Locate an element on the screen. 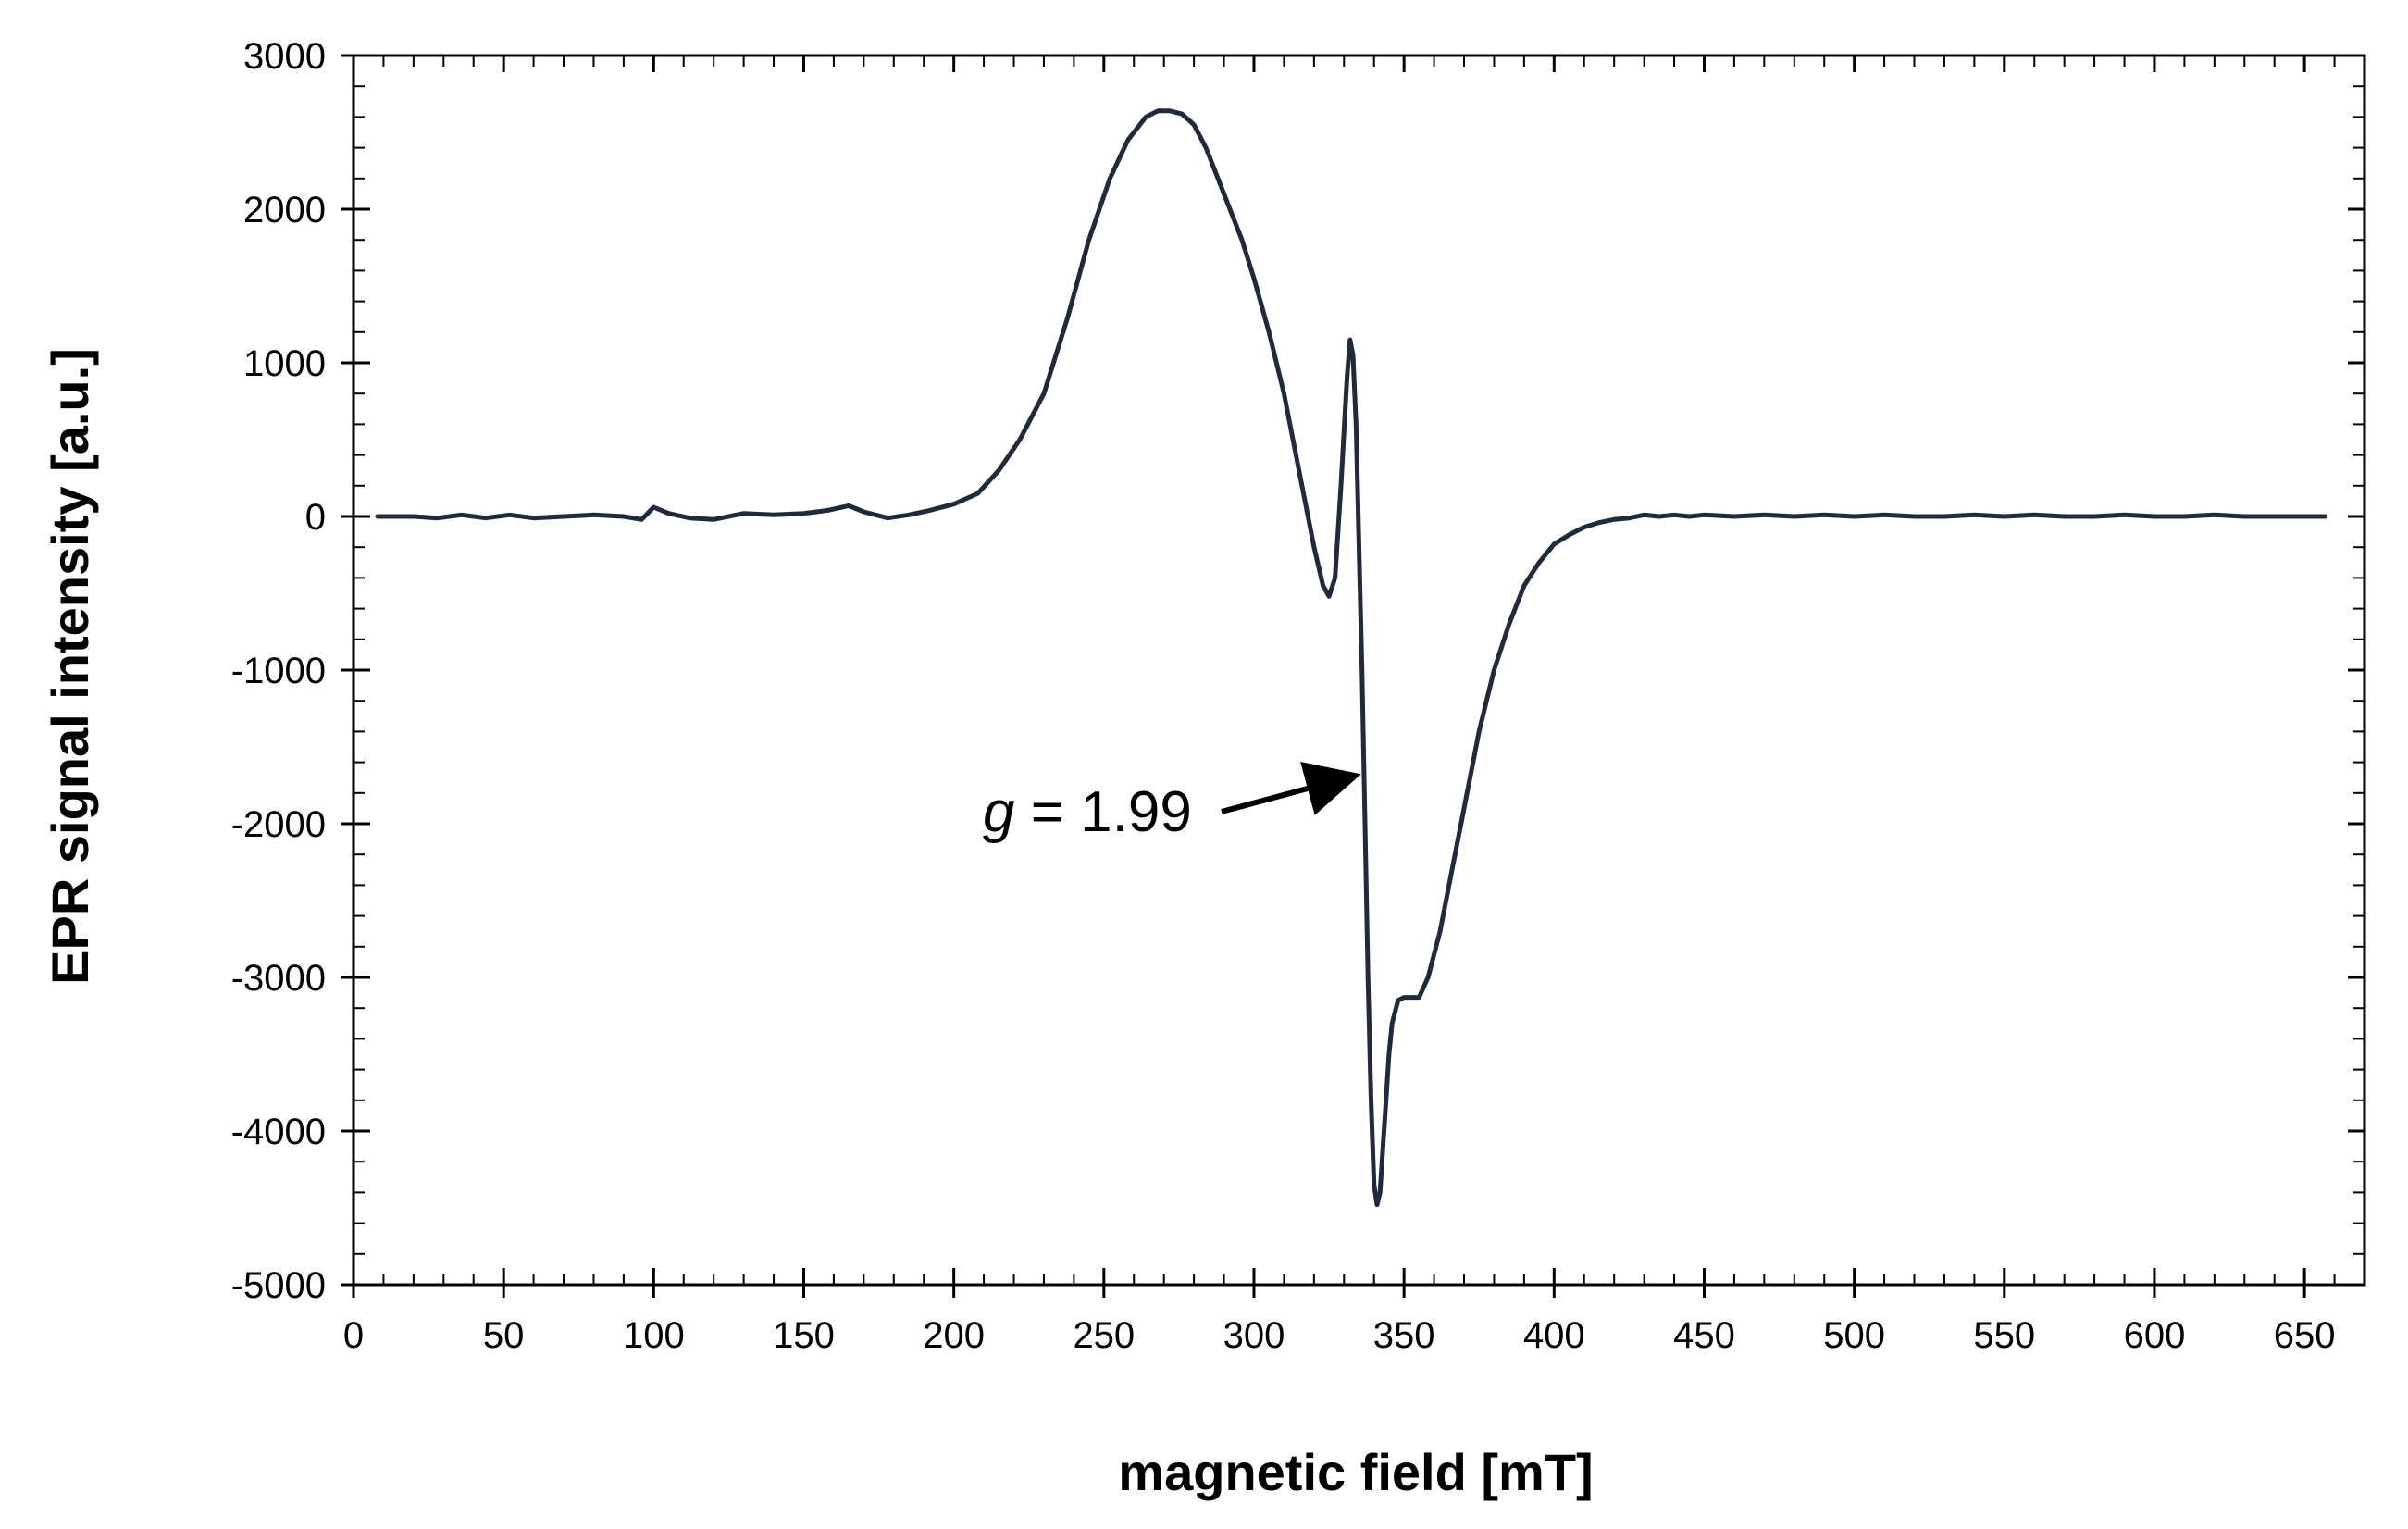  y-tick-label: -5000 is located at coordinates (278, 1285).